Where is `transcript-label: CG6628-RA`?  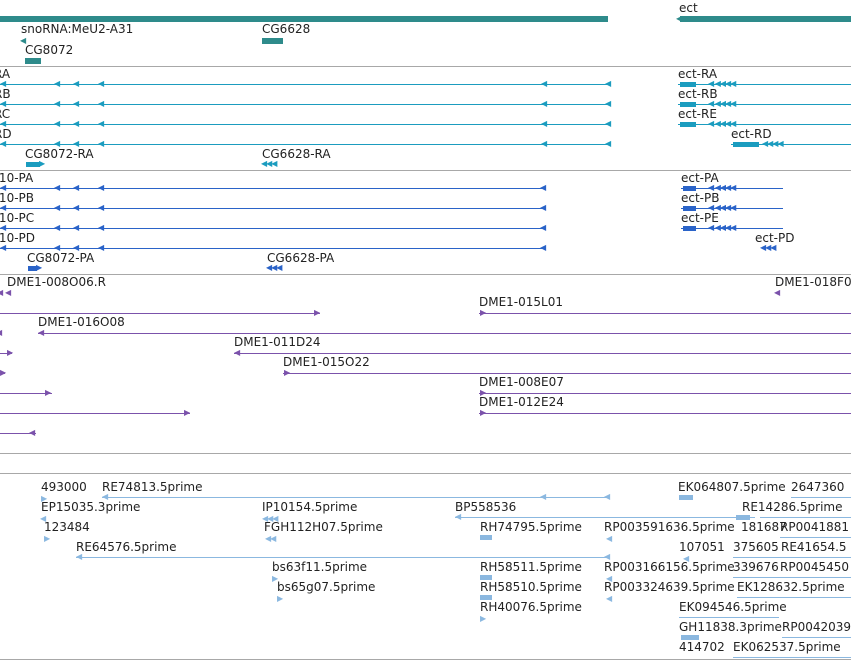
transcript-label: CG6628-RA is located at coordinates (296, 154).